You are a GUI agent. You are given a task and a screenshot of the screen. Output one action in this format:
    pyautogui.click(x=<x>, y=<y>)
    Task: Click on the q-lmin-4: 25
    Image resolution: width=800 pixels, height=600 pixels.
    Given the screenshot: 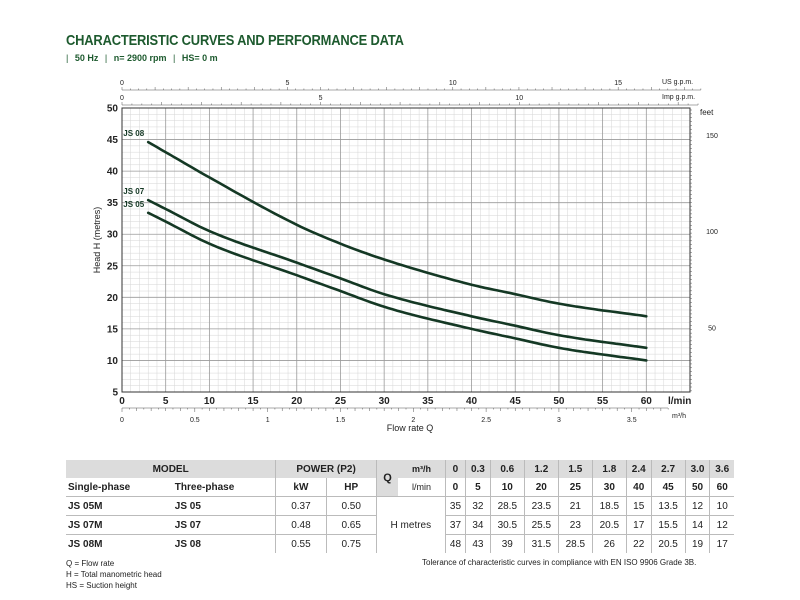 What is the action you would take?
    pyautogui.click(x=575, y=487)
    